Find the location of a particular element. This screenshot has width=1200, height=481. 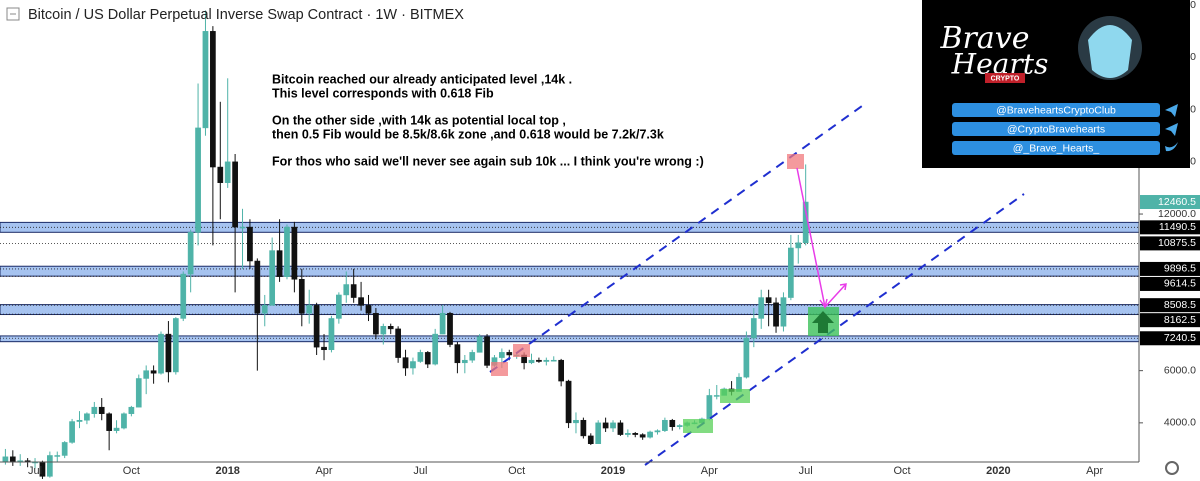

price-label: 8162.5 is located at coordinates (1180, 320).